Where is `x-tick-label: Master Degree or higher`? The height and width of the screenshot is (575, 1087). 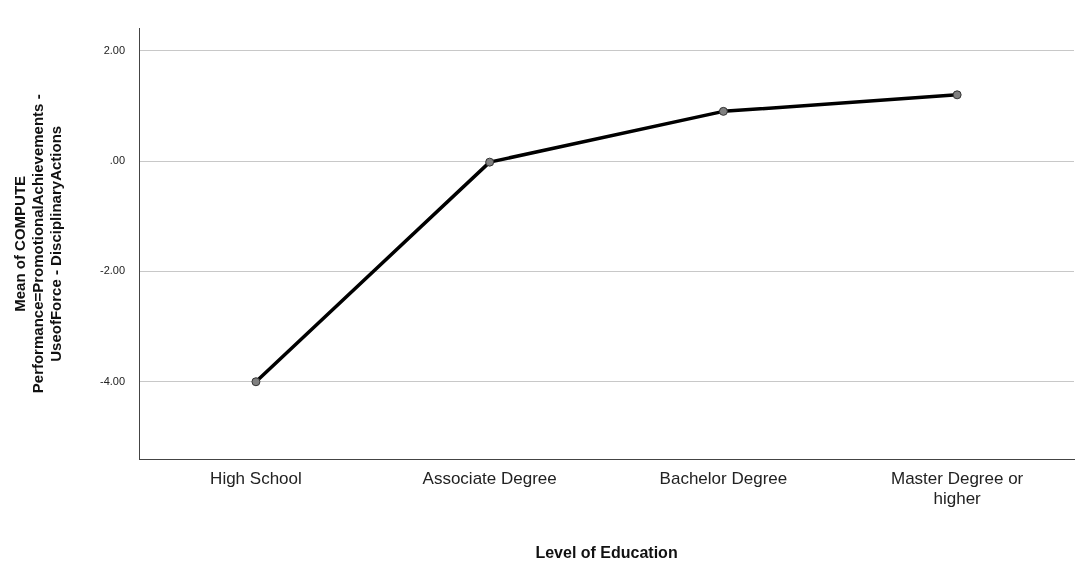
x-tick-label: Master Degree or higher is located at coordinates (957, 488).